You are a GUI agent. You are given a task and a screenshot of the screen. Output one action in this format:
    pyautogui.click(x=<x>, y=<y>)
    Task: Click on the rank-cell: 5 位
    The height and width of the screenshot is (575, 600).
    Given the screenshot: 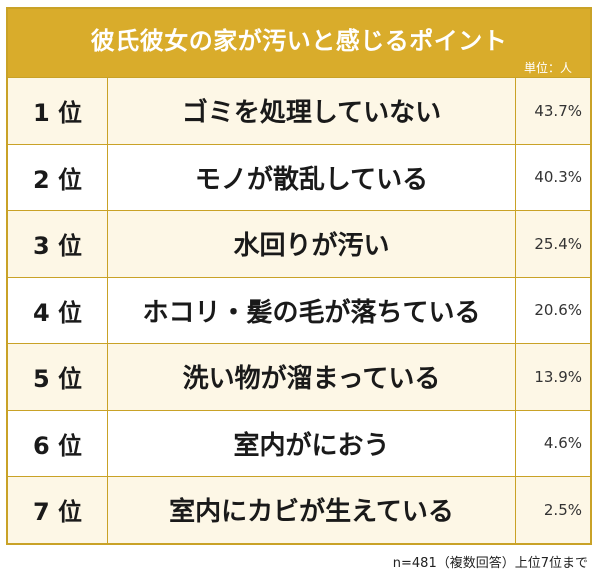 What is the action you would take?
    pyautogui.click(x=58, y=377)
    